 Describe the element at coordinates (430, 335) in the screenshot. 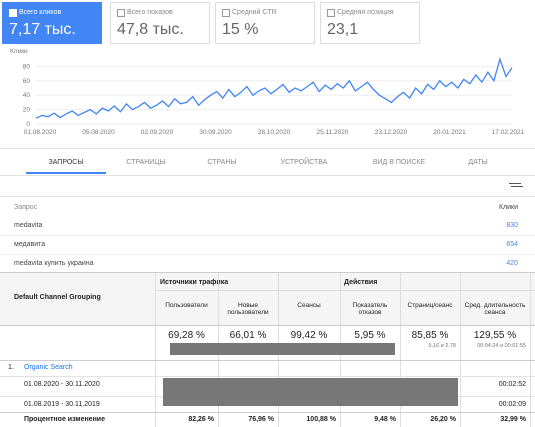

I see `summary: 85,85 %` at that location.